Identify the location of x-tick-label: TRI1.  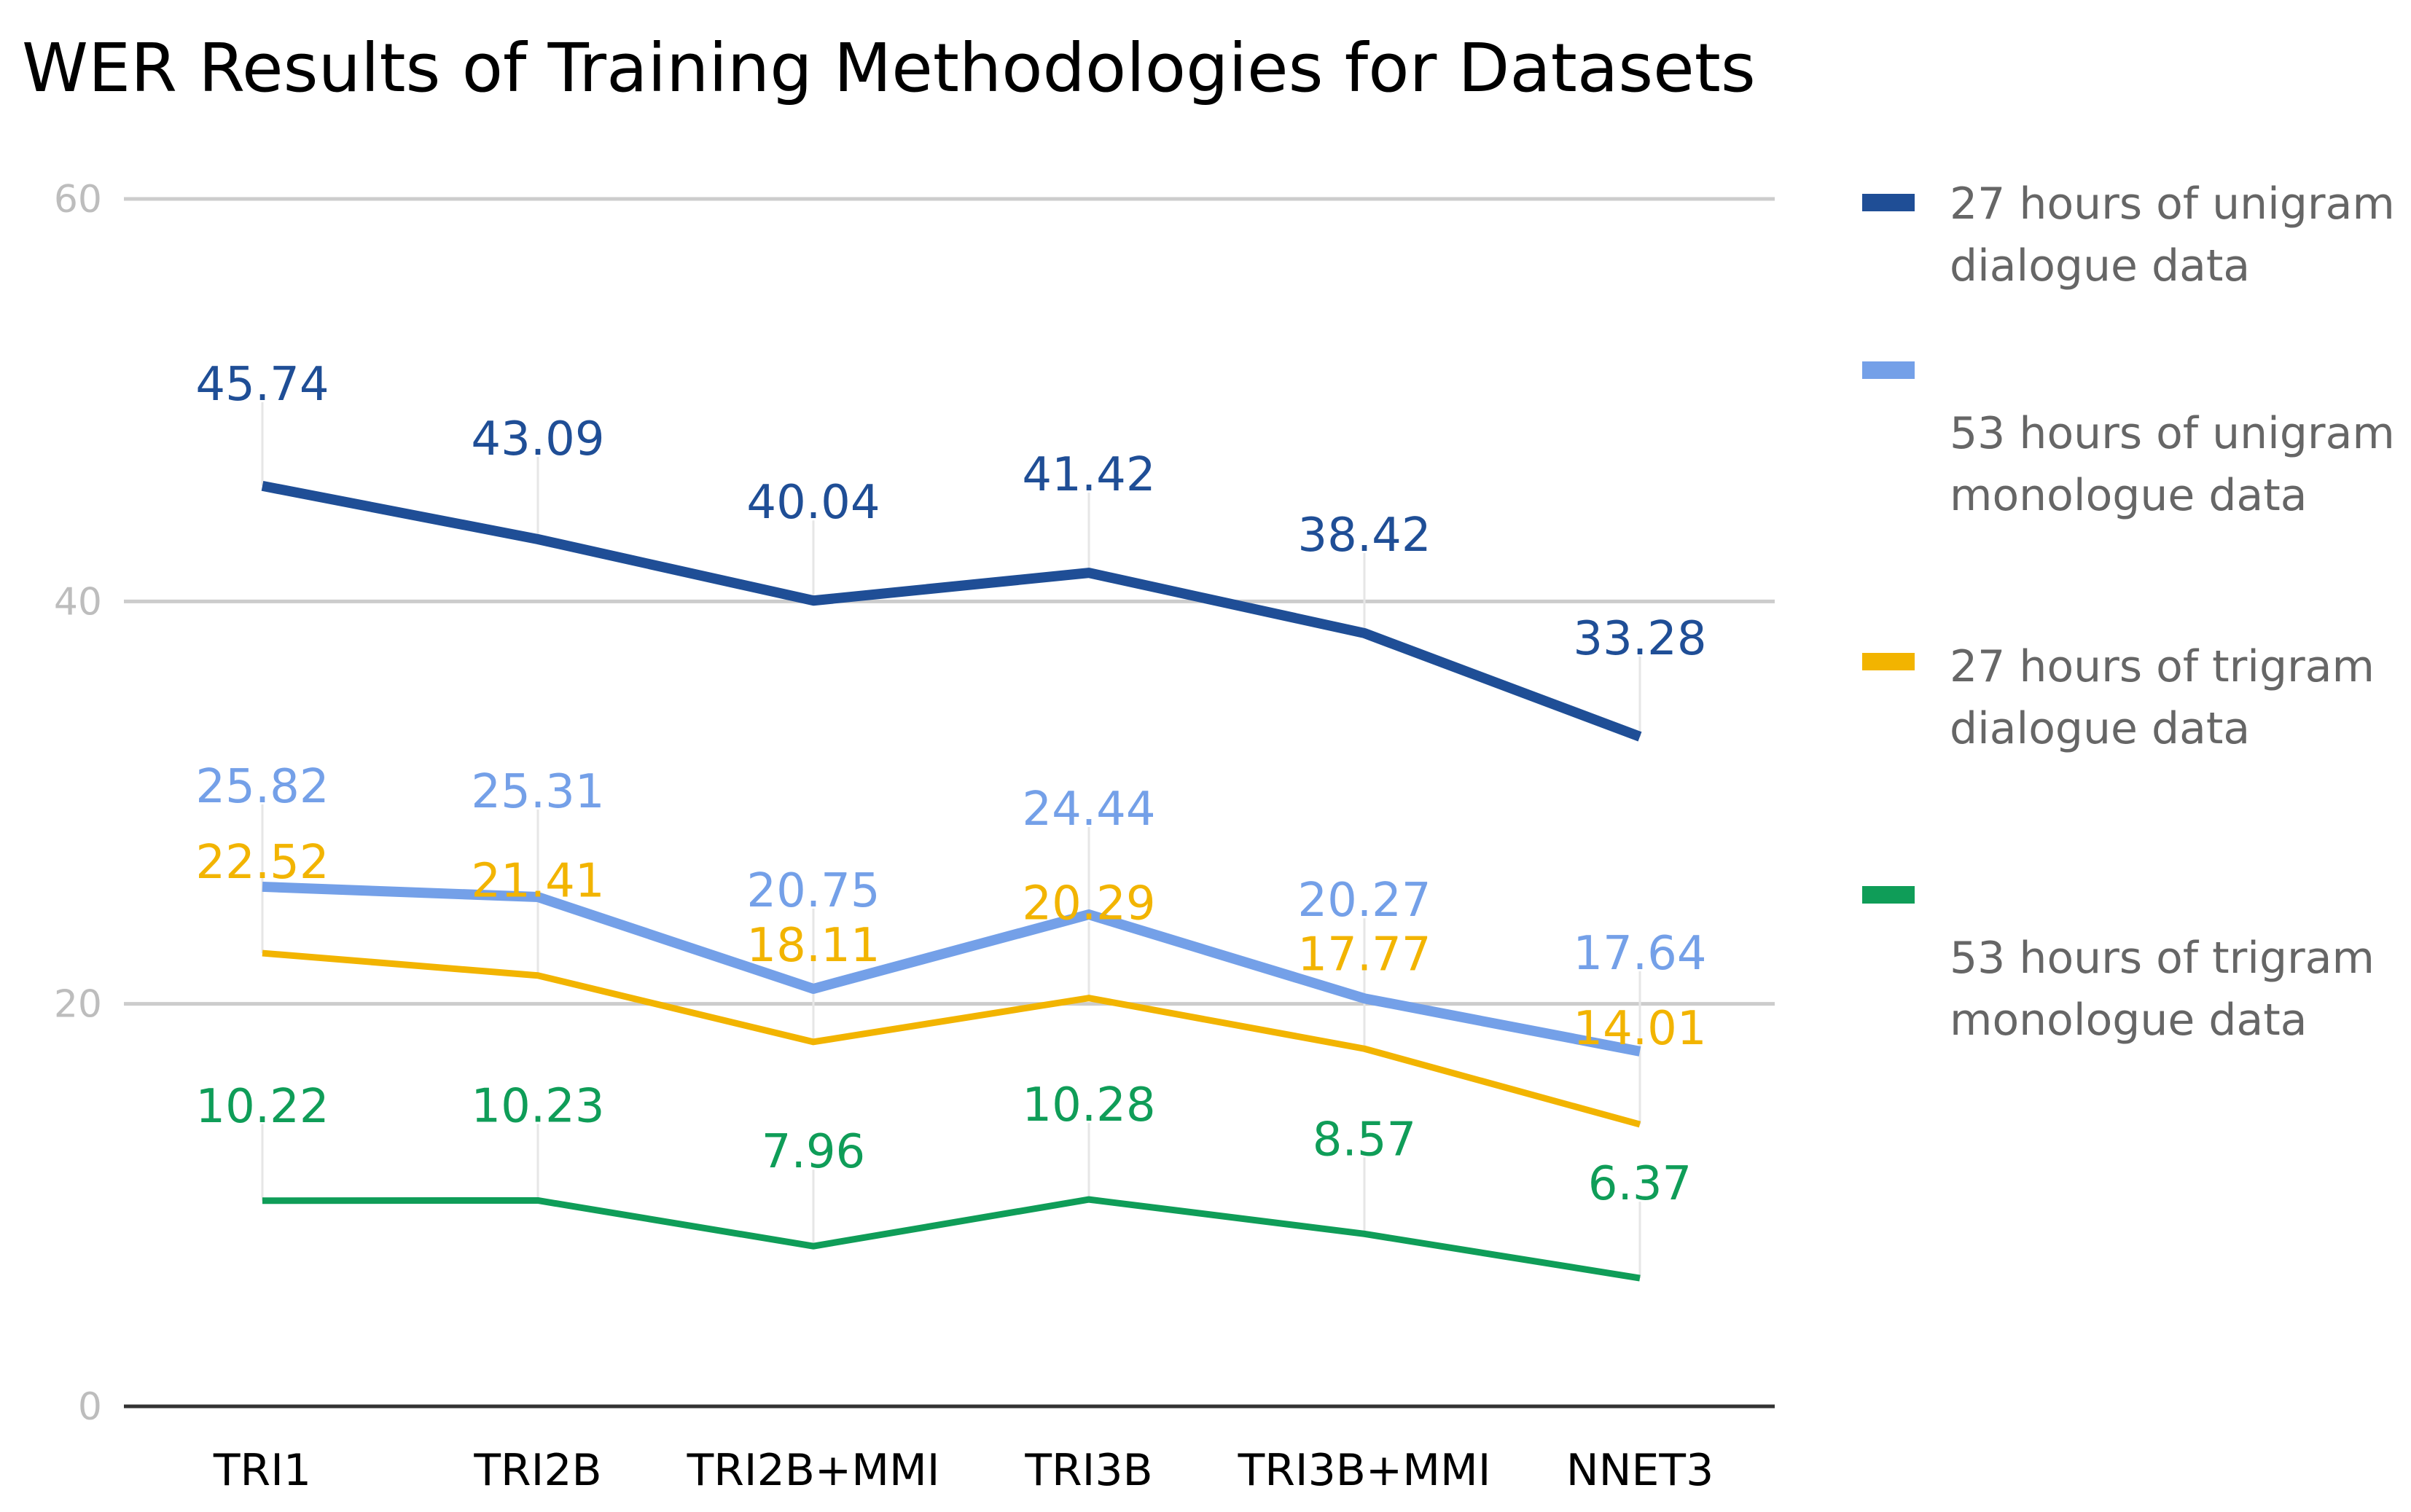
(262, 1471).